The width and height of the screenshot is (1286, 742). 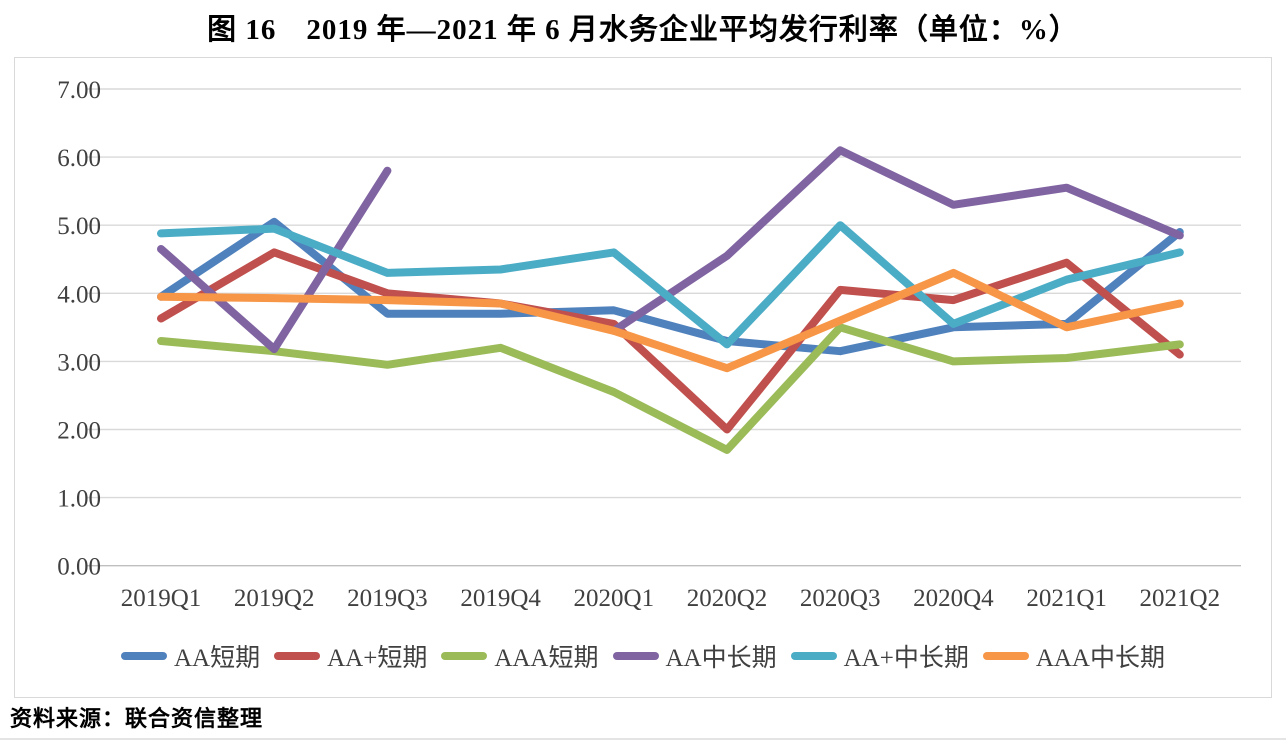 What do you see at coordinates (79, 294) in the screenshot?
I see `y-tick-label: 4.00` at bounding box center [79, 294].